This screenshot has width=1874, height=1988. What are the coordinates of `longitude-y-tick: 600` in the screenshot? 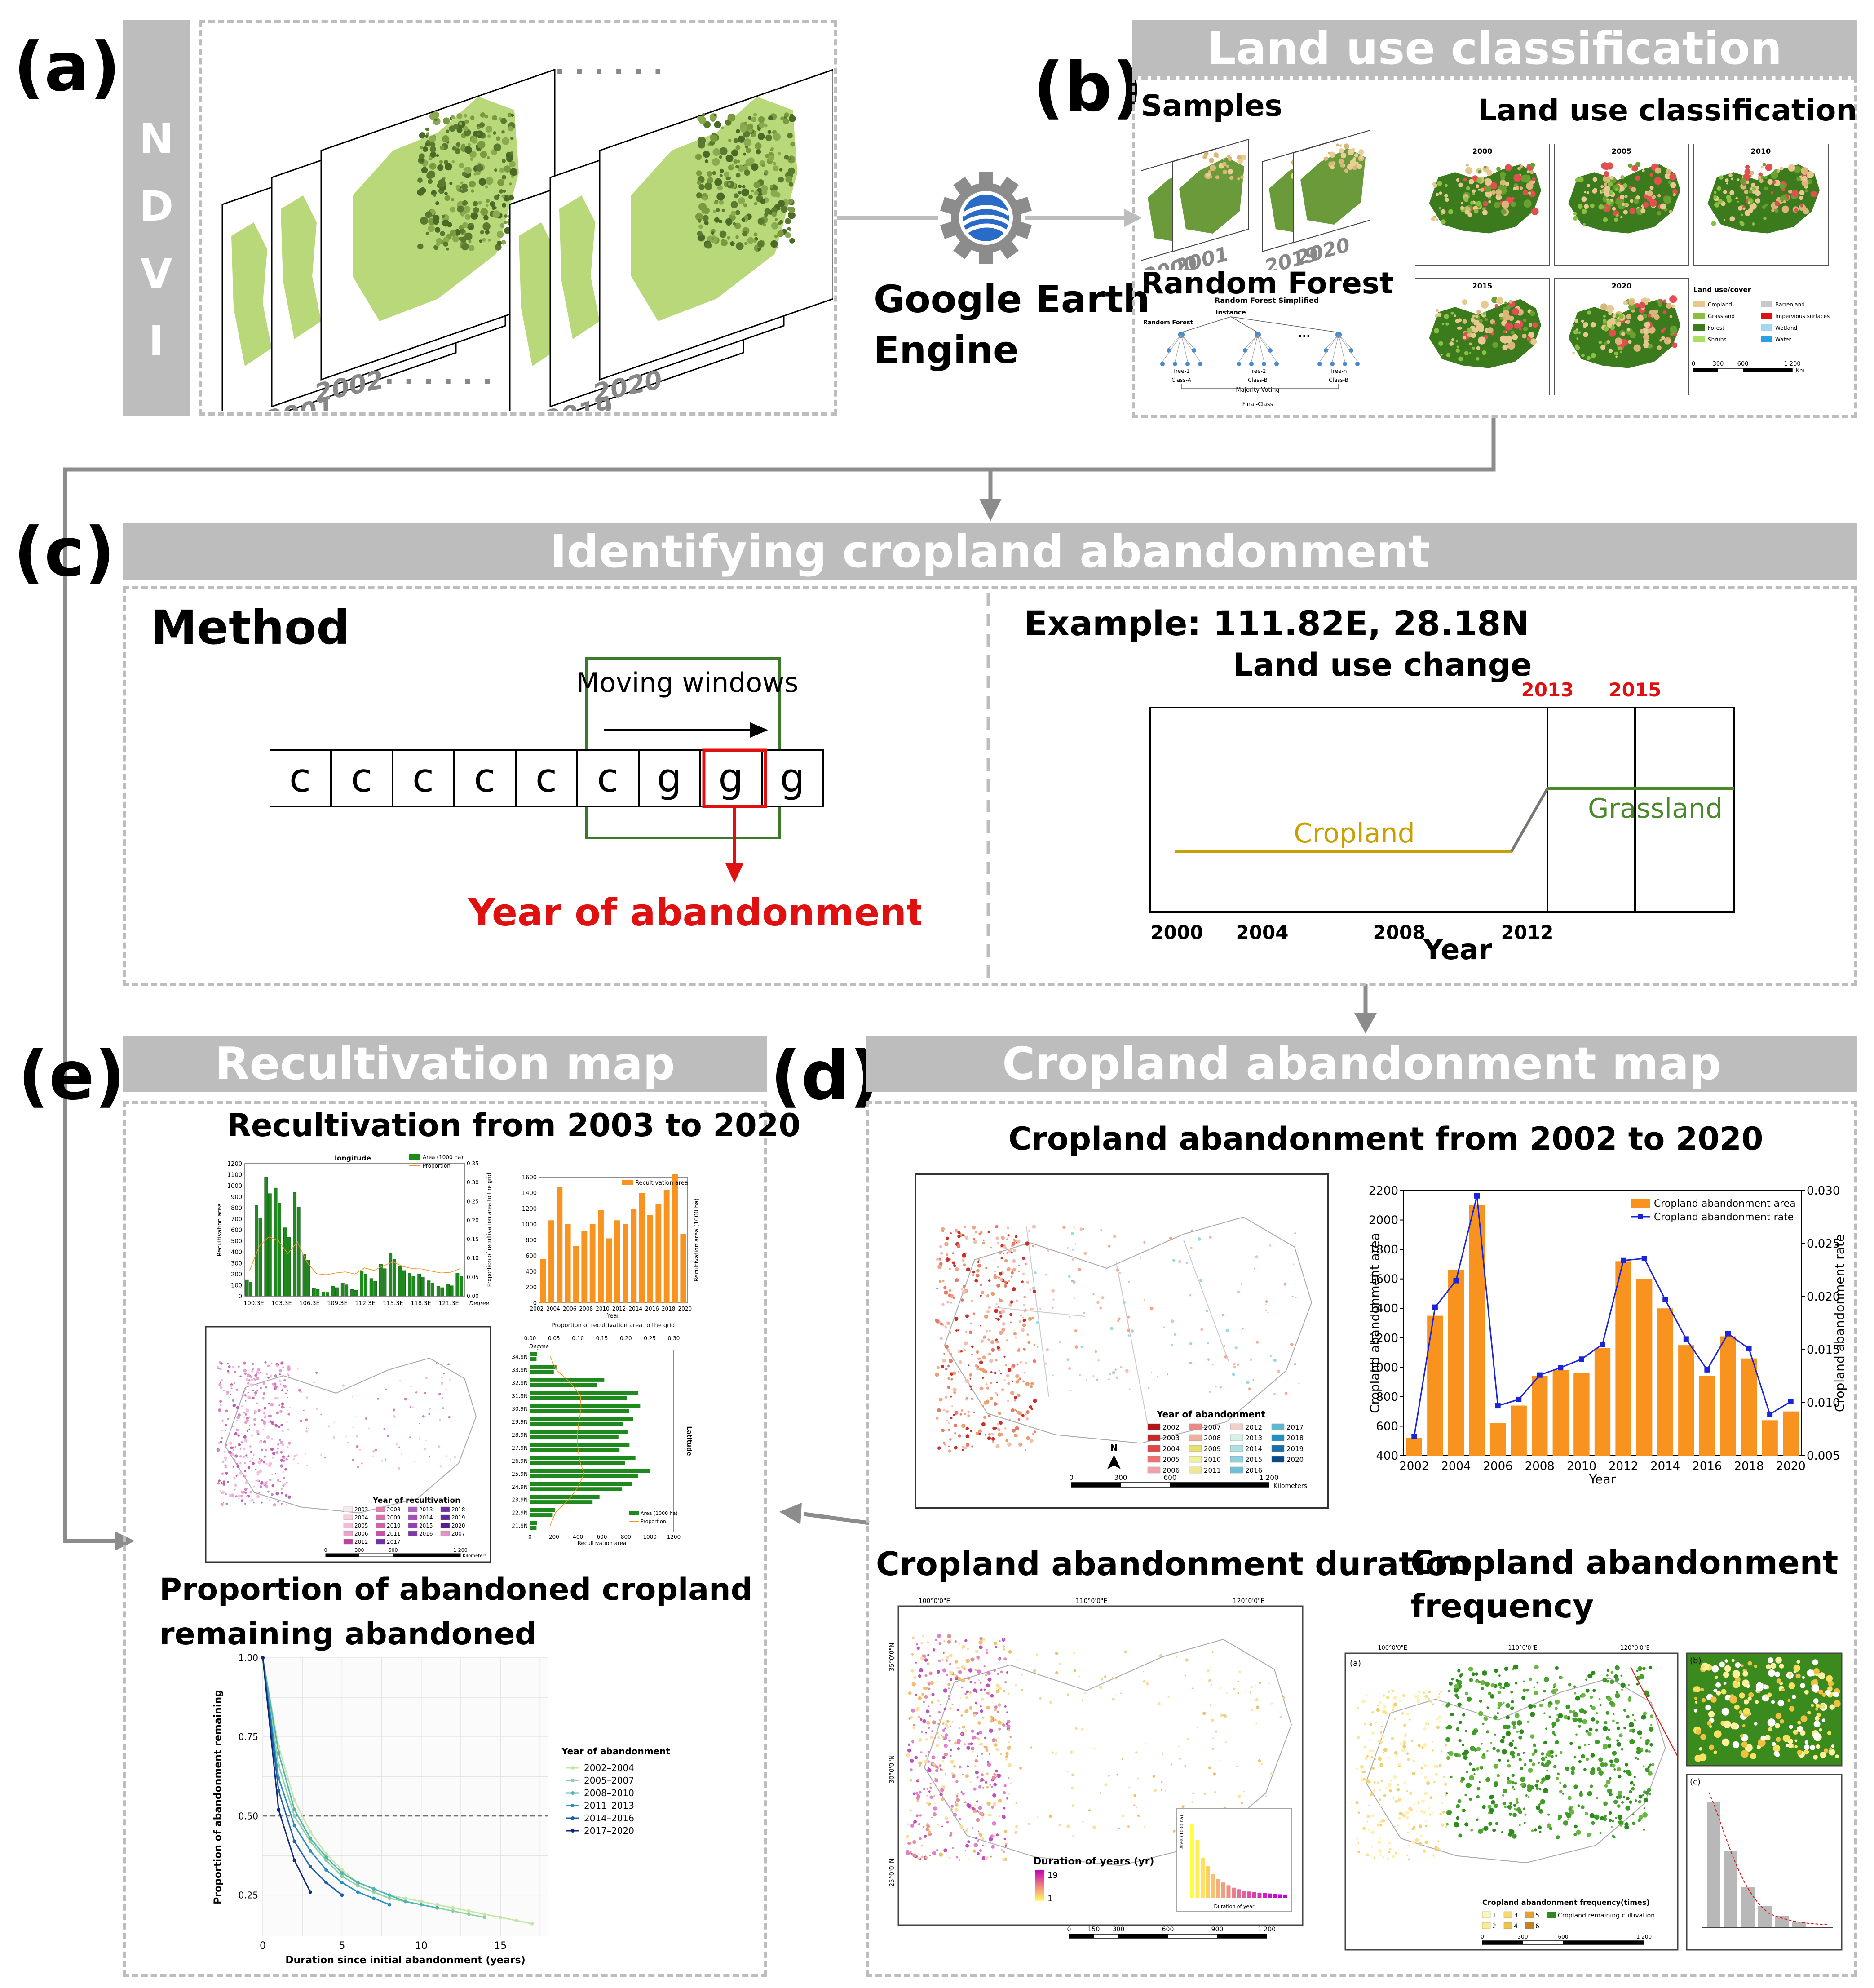 It's located at (237, 1230).